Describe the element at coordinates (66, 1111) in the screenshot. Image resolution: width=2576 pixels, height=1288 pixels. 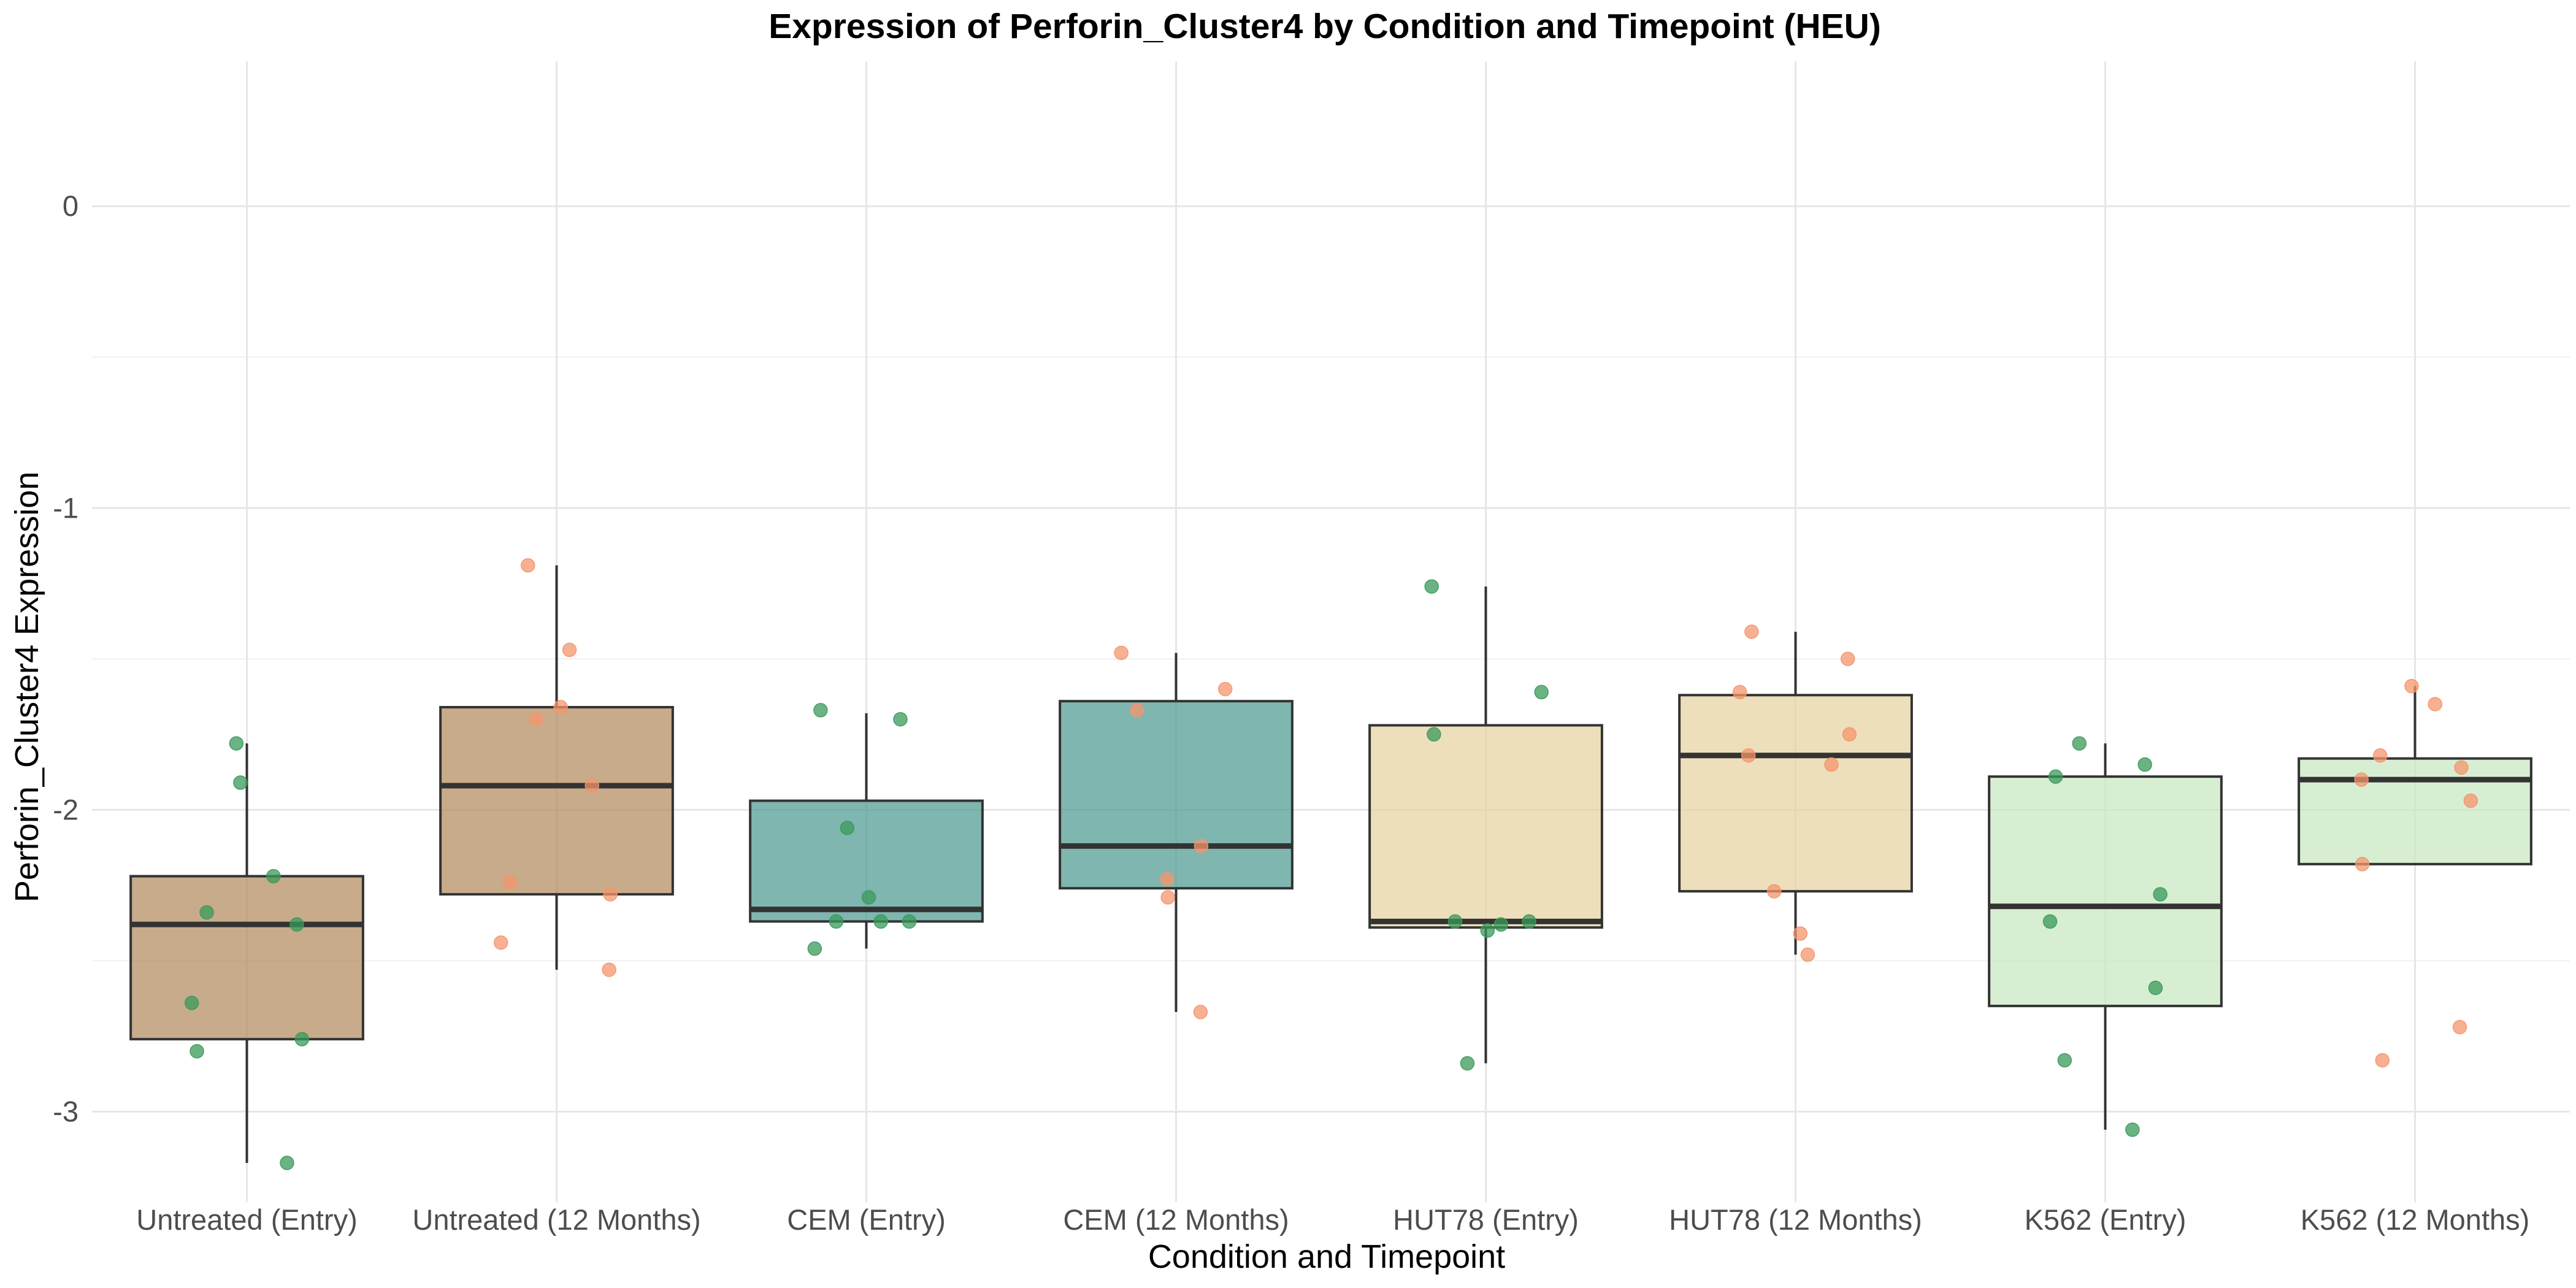
I see `y-tick-label: -3` at that location.